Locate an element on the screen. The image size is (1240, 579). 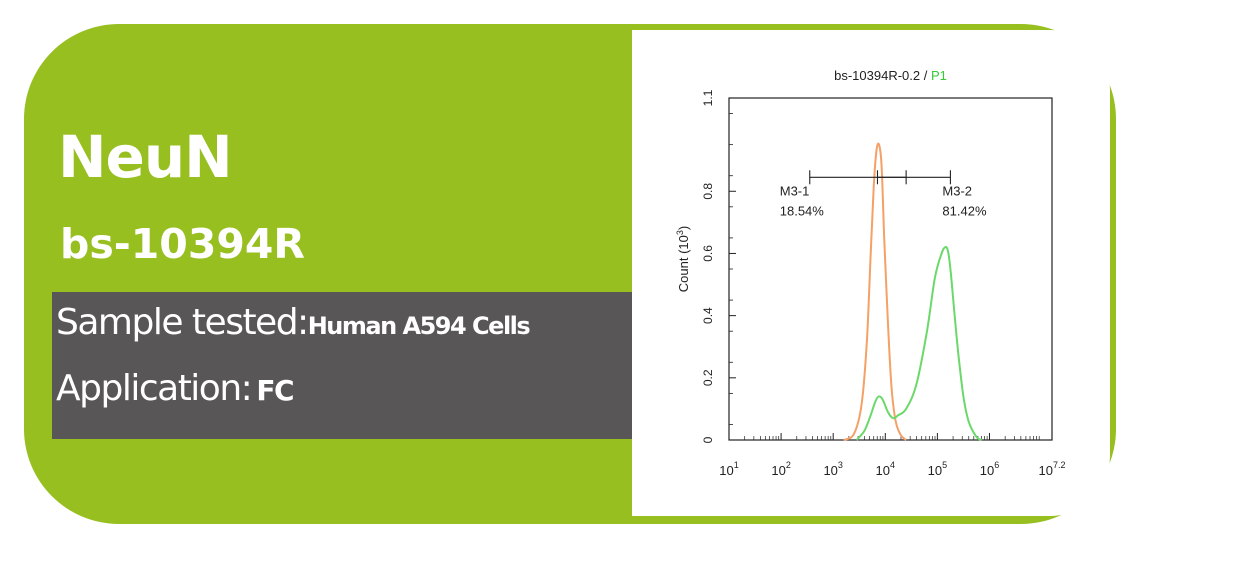
x-tick-label: 10⁵ is located at coordinates (937, 469).